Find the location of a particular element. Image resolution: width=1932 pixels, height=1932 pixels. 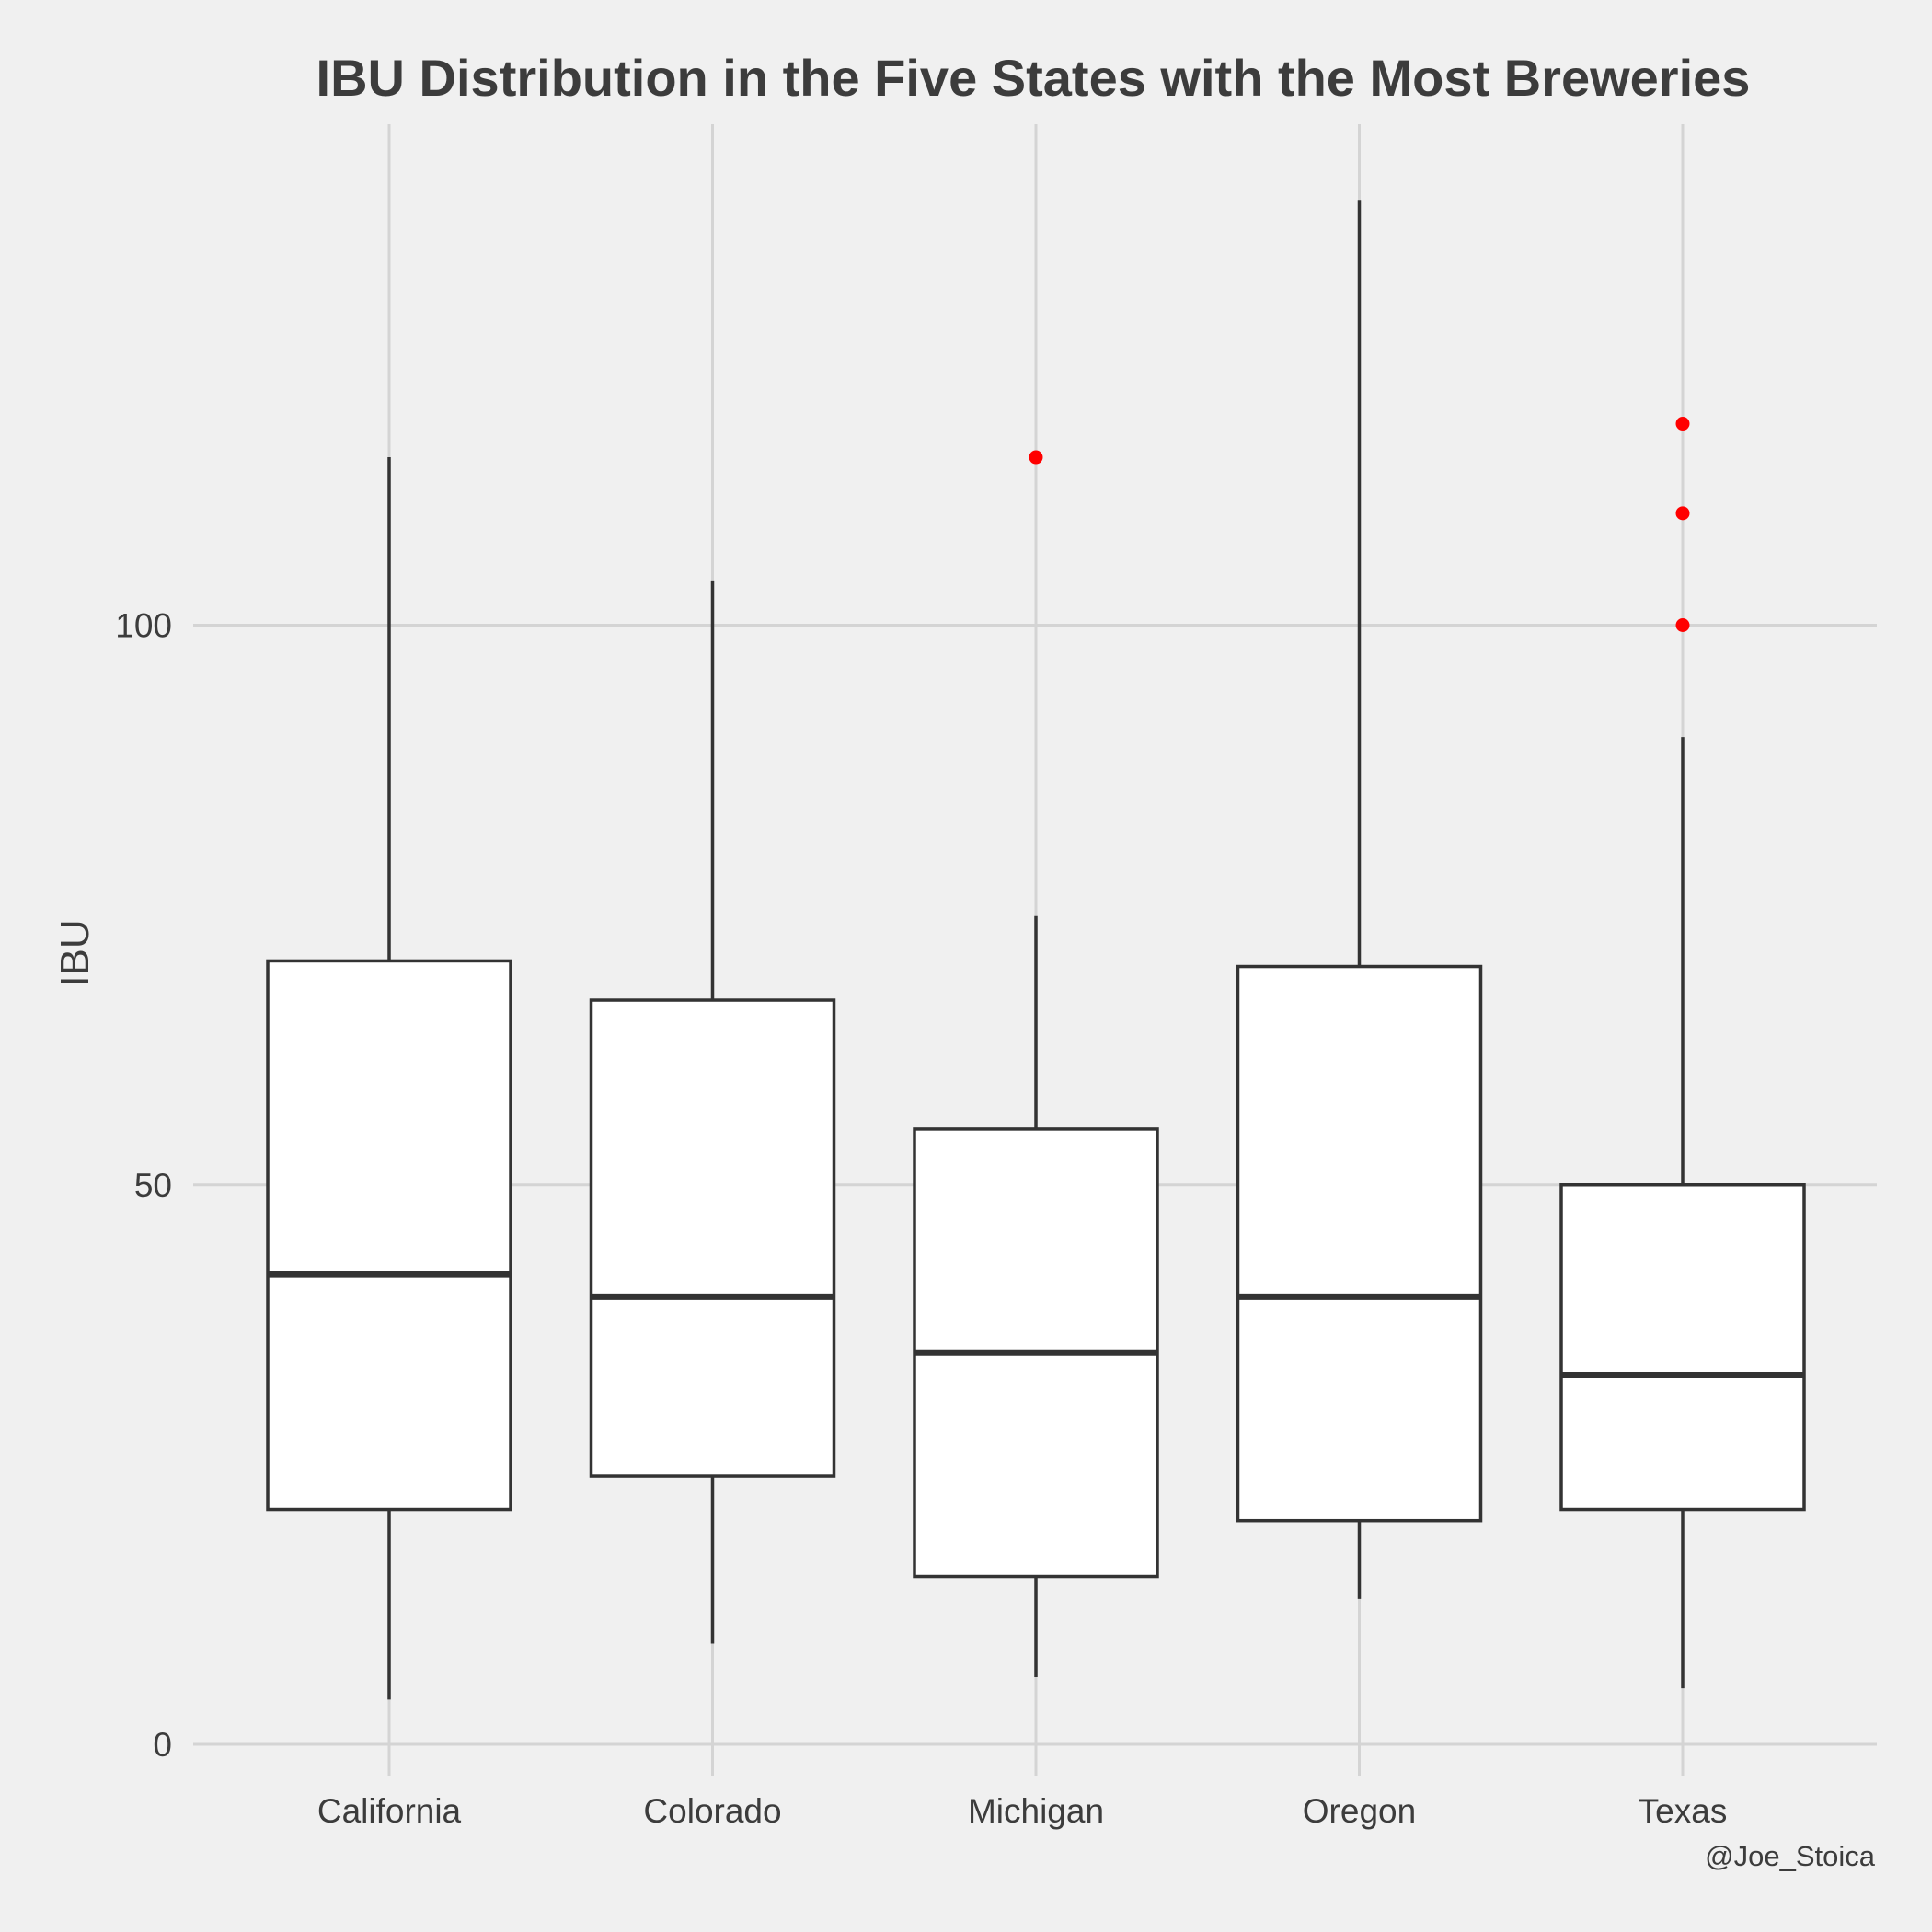

x-tick-label: Michigan is located at coordinates (1036, 1811).